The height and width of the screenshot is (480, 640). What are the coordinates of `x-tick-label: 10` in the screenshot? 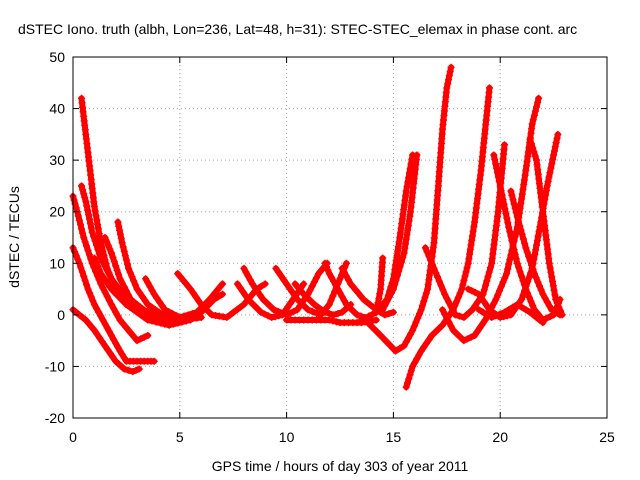 It's located at (287, 437).